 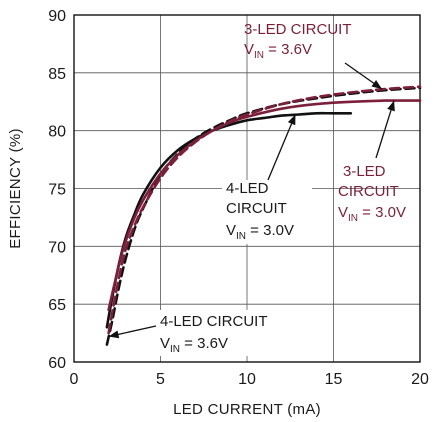 What do you see at coordinates (247, 409) in the screenshot?
I see `x-axis-label: LED CURRENT (mA)` at bounding box center [247, 409].